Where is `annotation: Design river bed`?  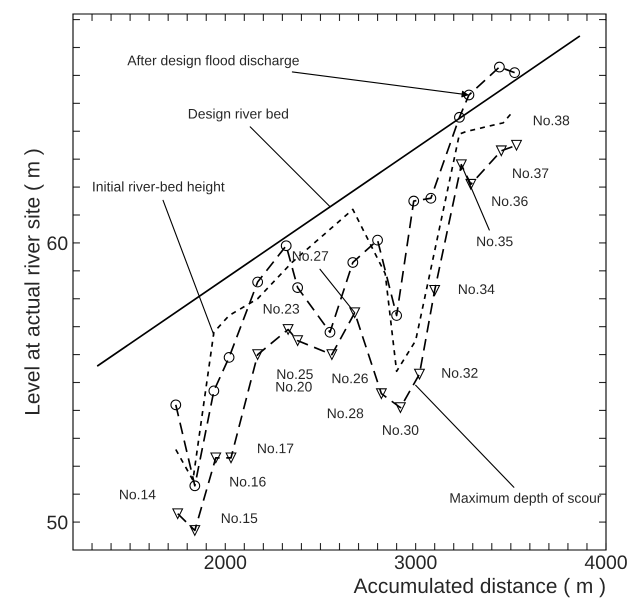
annotation: Design river bed is located at coordinates (238, 115).